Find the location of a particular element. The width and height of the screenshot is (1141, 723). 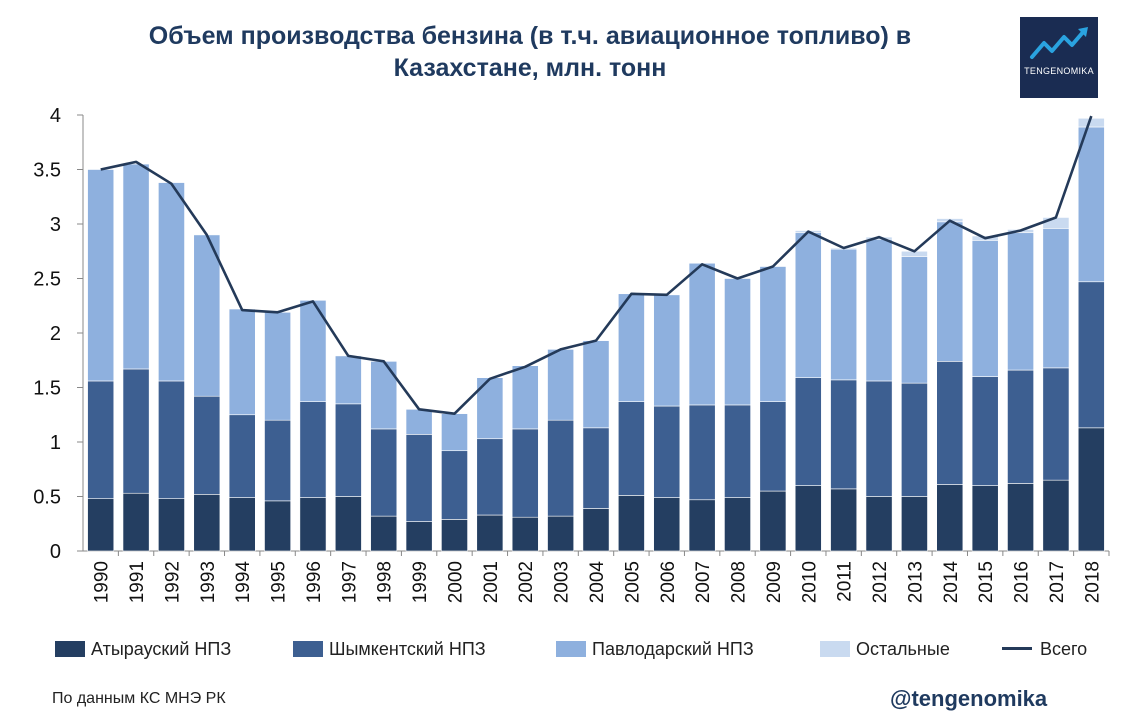

bar-atyrau-1994 is located at coordinates (242, 524).